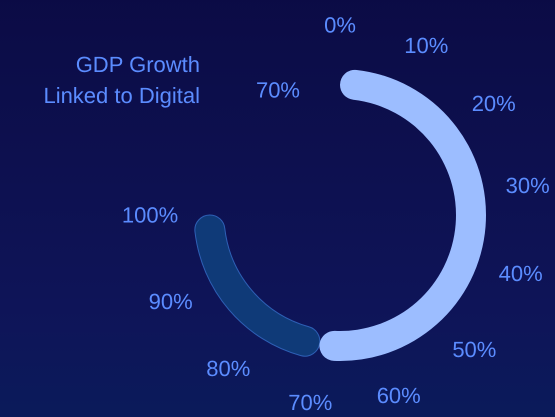 The image size is (555, 417). What do you see at coordinates (494, 103) in the screenshot?
I see `text: 20%` at bounding box center [494, 103].